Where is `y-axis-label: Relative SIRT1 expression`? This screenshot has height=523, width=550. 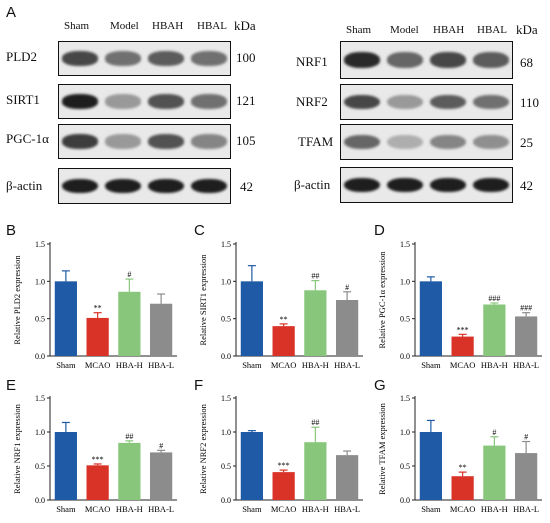
y-axis-label: Relative SIRT1 expression is located at coordinates (203, 300).